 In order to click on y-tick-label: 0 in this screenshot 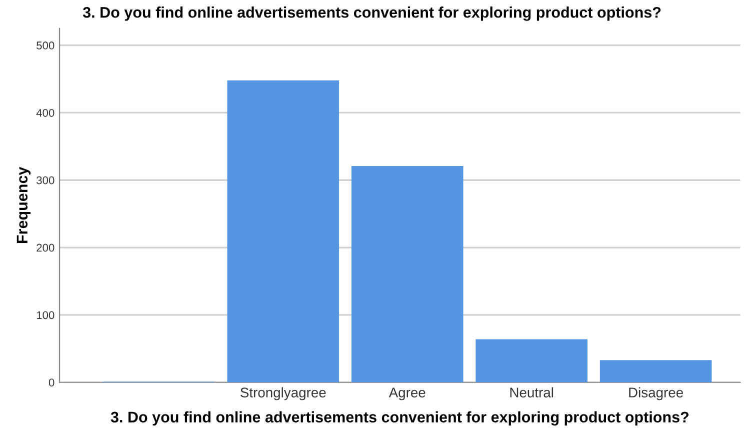, I will do `click(51, 382)`.